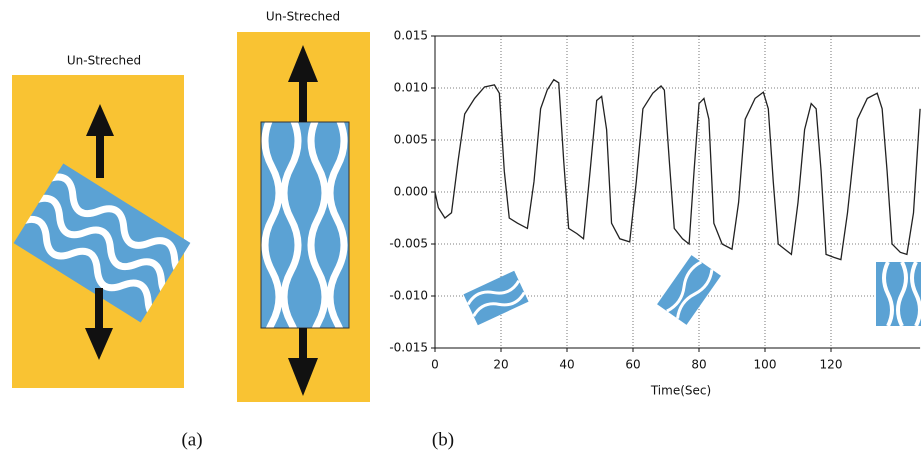 The width and height of the screenshot is (921, 464). I want to click on caption: (a), so click(191, 439).